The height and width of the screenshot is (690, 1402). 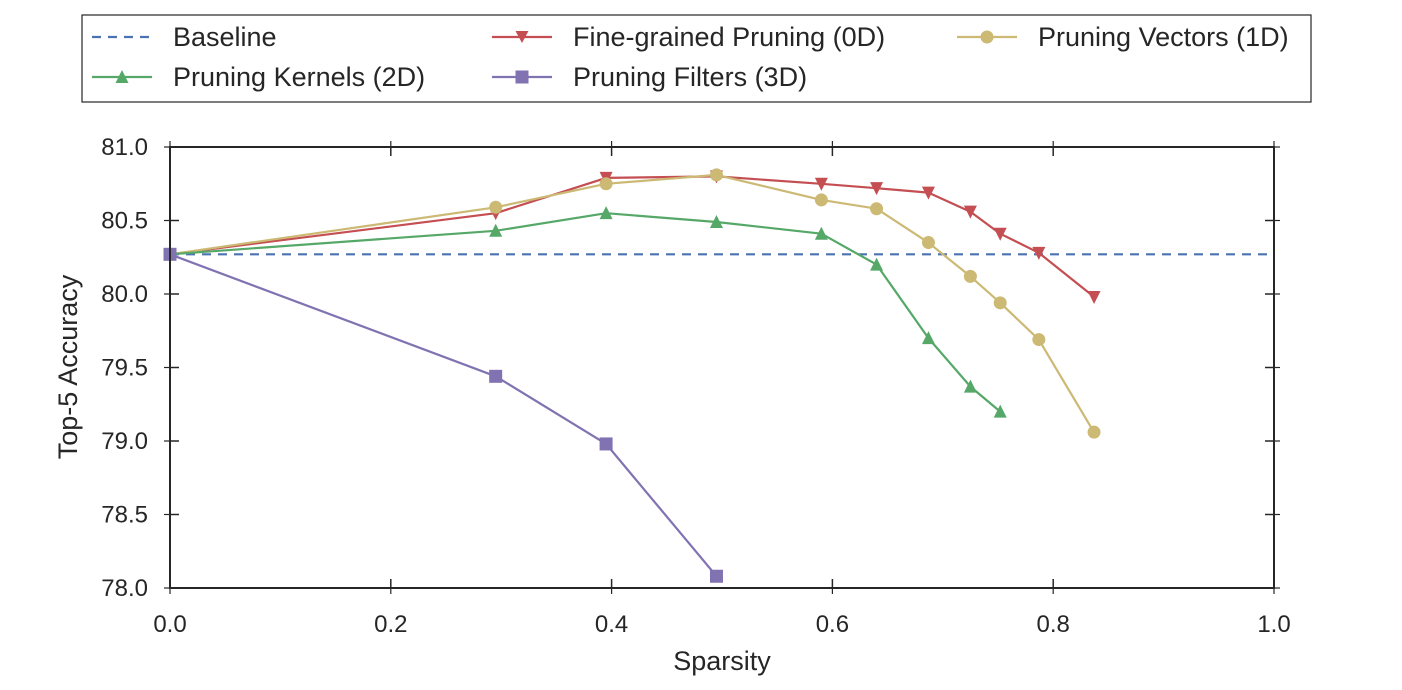 What do you see at coordinates (987, 37) in the screenshot?
I see `legend-marker-vectors` at bounding box center [987, 37].